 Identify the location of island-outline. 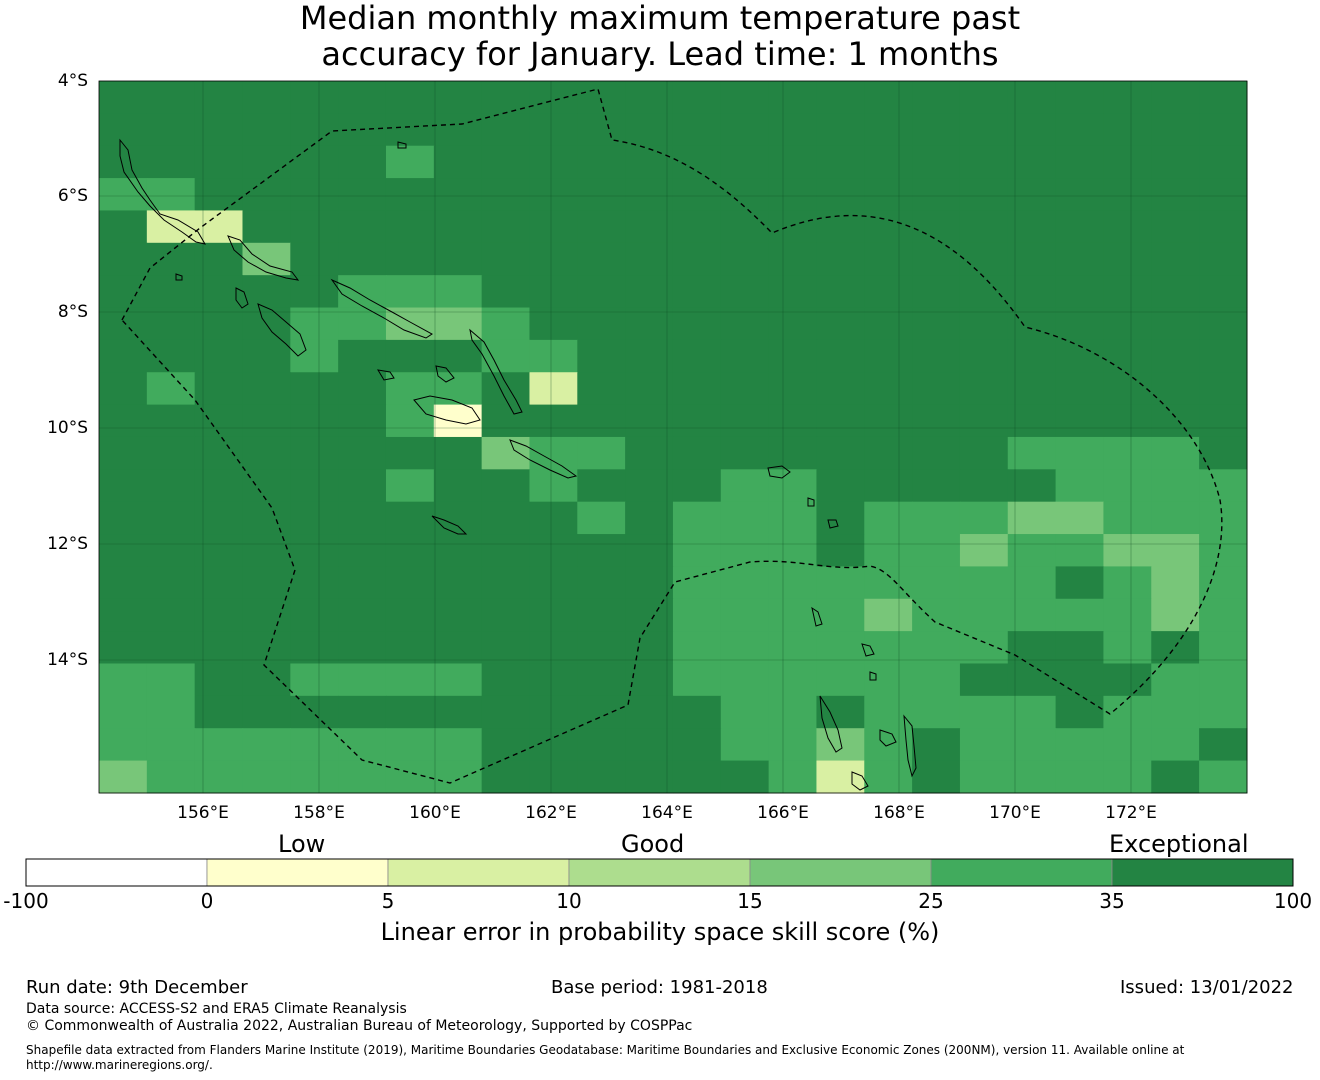
(381, 308).